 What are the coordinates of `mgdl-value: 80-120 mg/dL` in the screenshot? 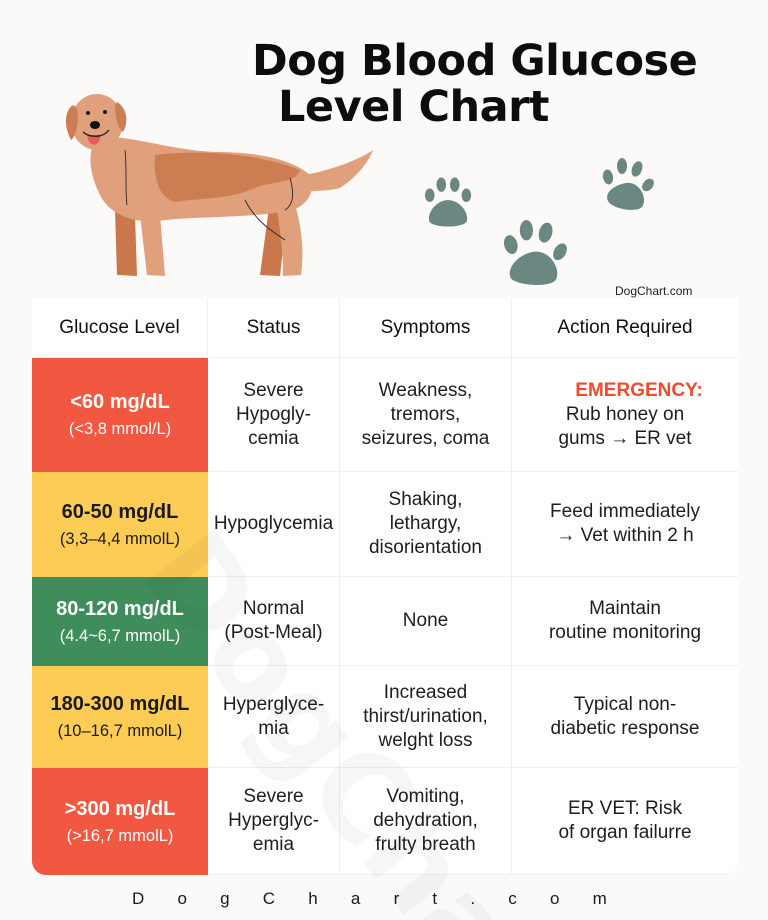 It's located at (120, 608).